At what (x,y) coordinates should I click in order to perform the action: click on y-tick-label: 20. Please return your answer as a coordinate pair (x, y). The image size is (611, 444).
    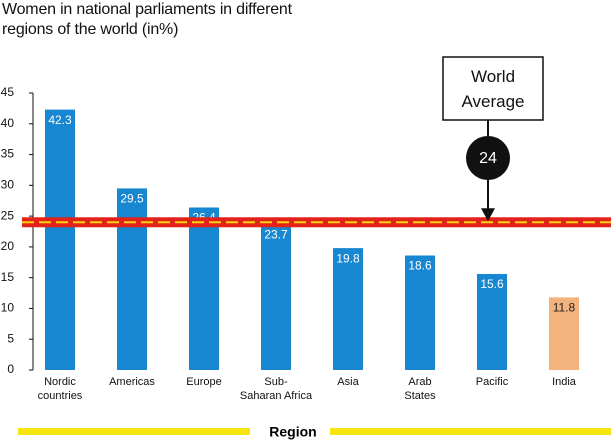
    Looking at the image, I should click on (8, 246).